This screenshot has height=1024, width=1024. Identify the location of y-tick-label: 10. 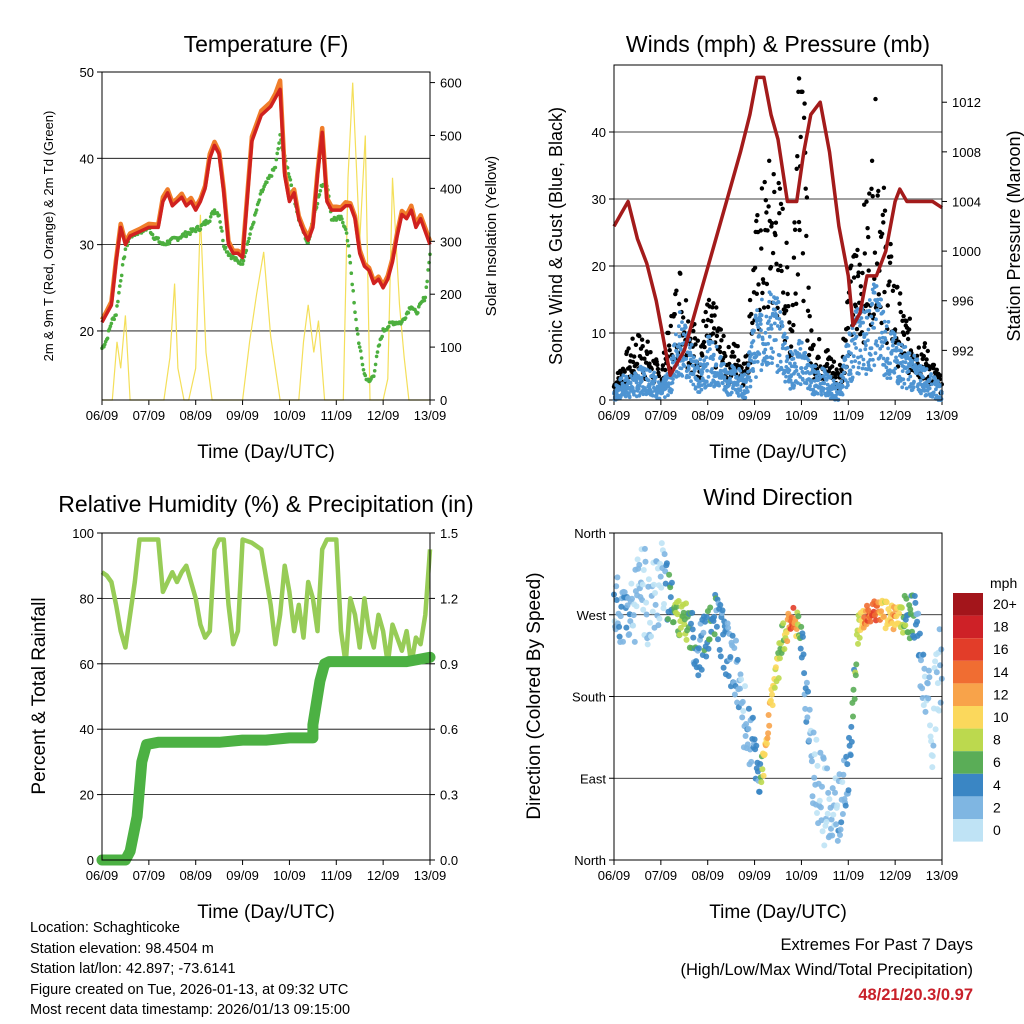
(599, 333).